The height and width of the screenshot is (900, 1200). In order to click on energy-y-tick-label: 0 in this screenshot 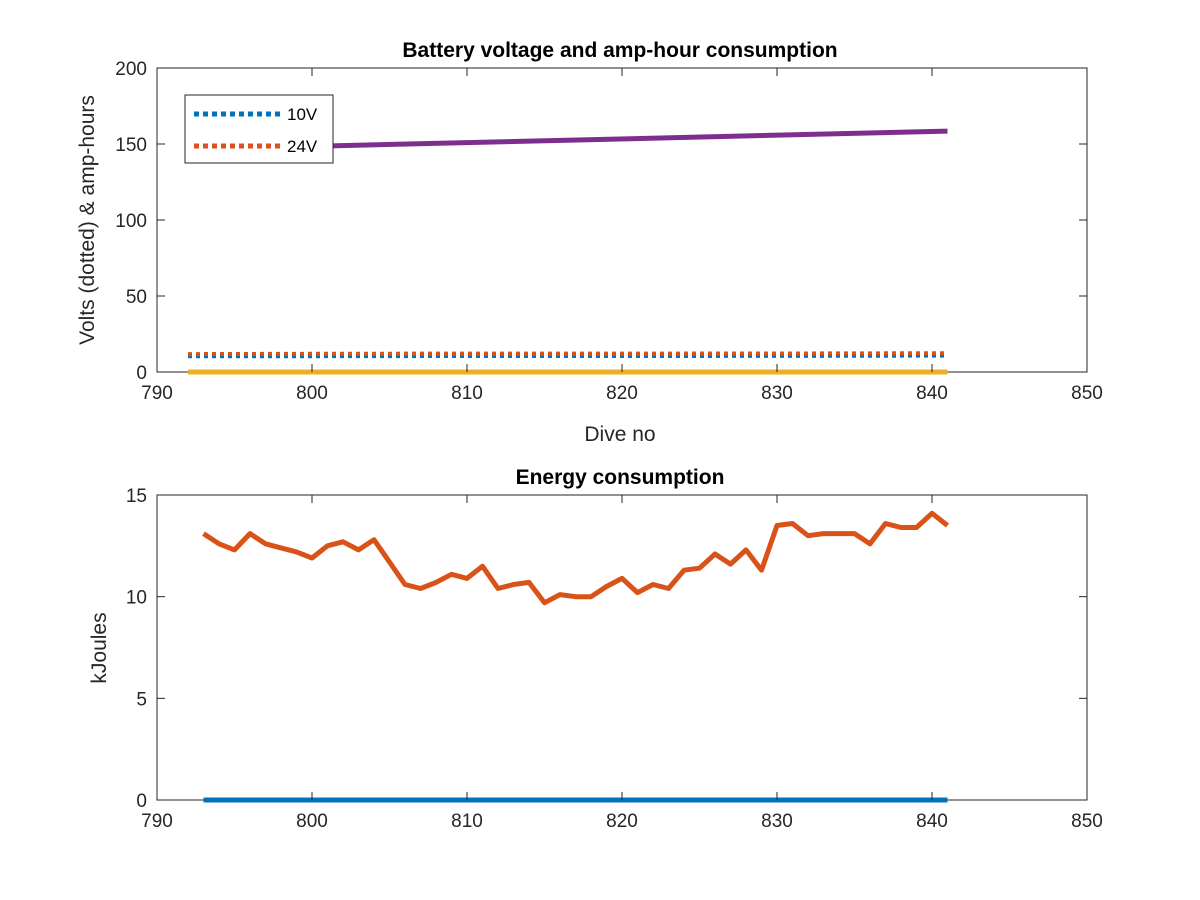, I will do `click(141, 801)`.